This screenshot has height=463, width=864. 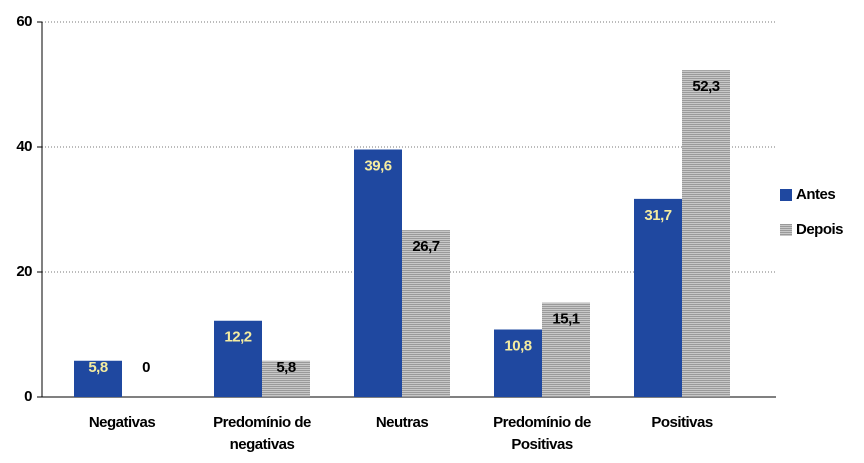 What do you see at coordinates (24, 146) in the screenshot?
I see `y-tick-label: 40` at bounding box center [24, 146].